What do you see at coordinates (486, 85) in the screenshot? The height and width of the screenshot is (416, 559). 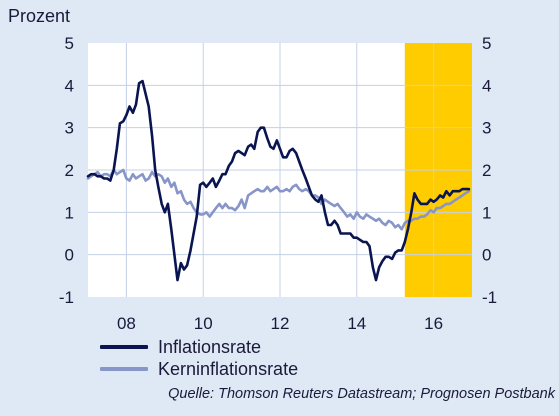 I see `y-tick-label-right: 4` at bounding box center [486, 85].